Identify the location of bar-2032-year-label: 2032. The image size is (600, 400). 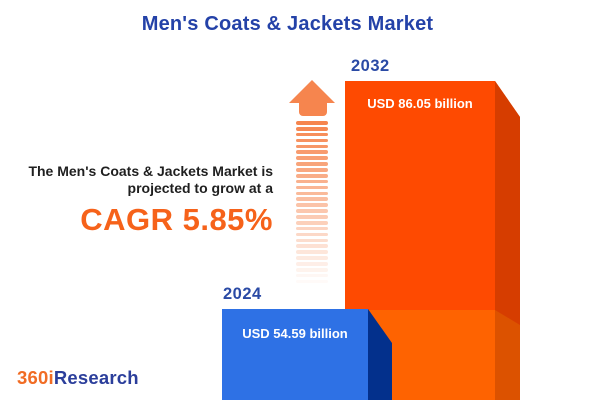
(370, 66).